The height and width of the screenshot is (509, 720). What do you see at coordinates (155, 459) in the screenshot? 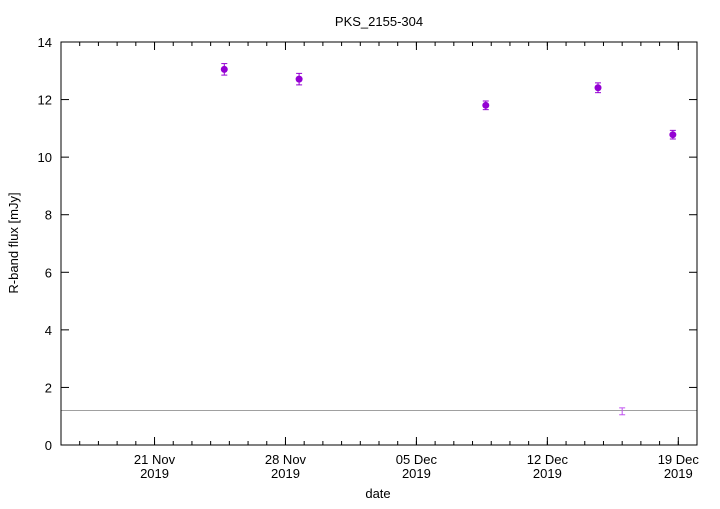
I see `x-tick-label: 21 Nov` at bounding box center [155, 459].